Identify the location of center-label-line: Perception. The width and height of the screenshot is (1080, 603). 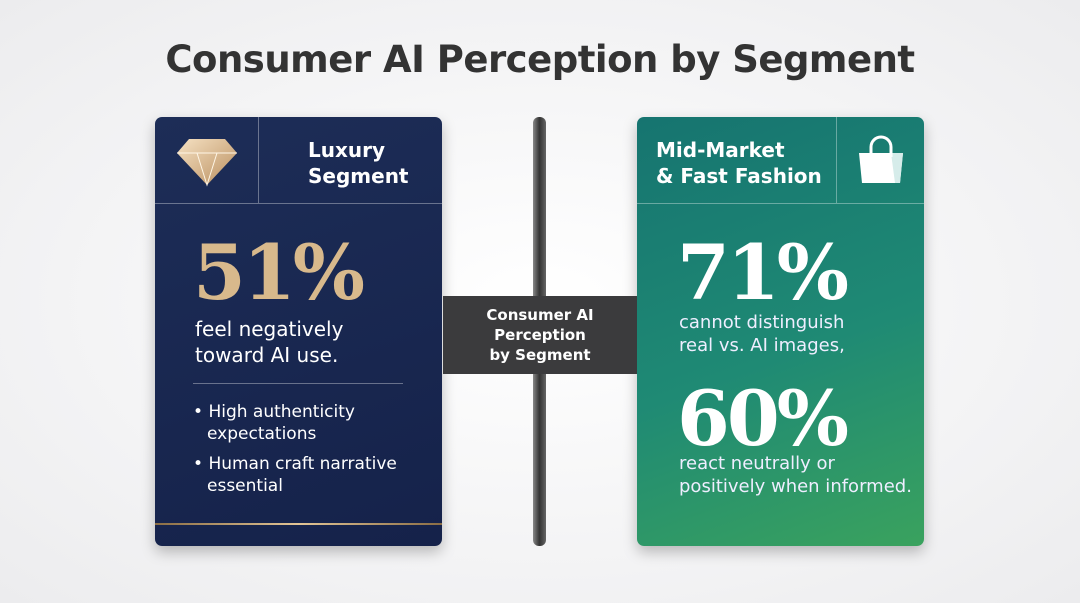
(540, 335).